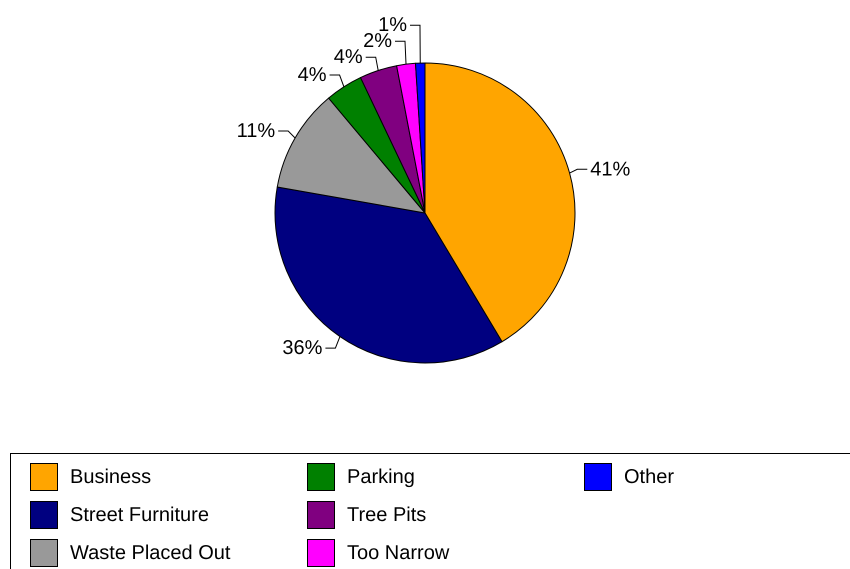 The width and height of the screenshot is (850, 569). What do you see at coordinates (302, 348) in the screenshot?
I see `data-label: 36%` at bounding box center [302, 348].